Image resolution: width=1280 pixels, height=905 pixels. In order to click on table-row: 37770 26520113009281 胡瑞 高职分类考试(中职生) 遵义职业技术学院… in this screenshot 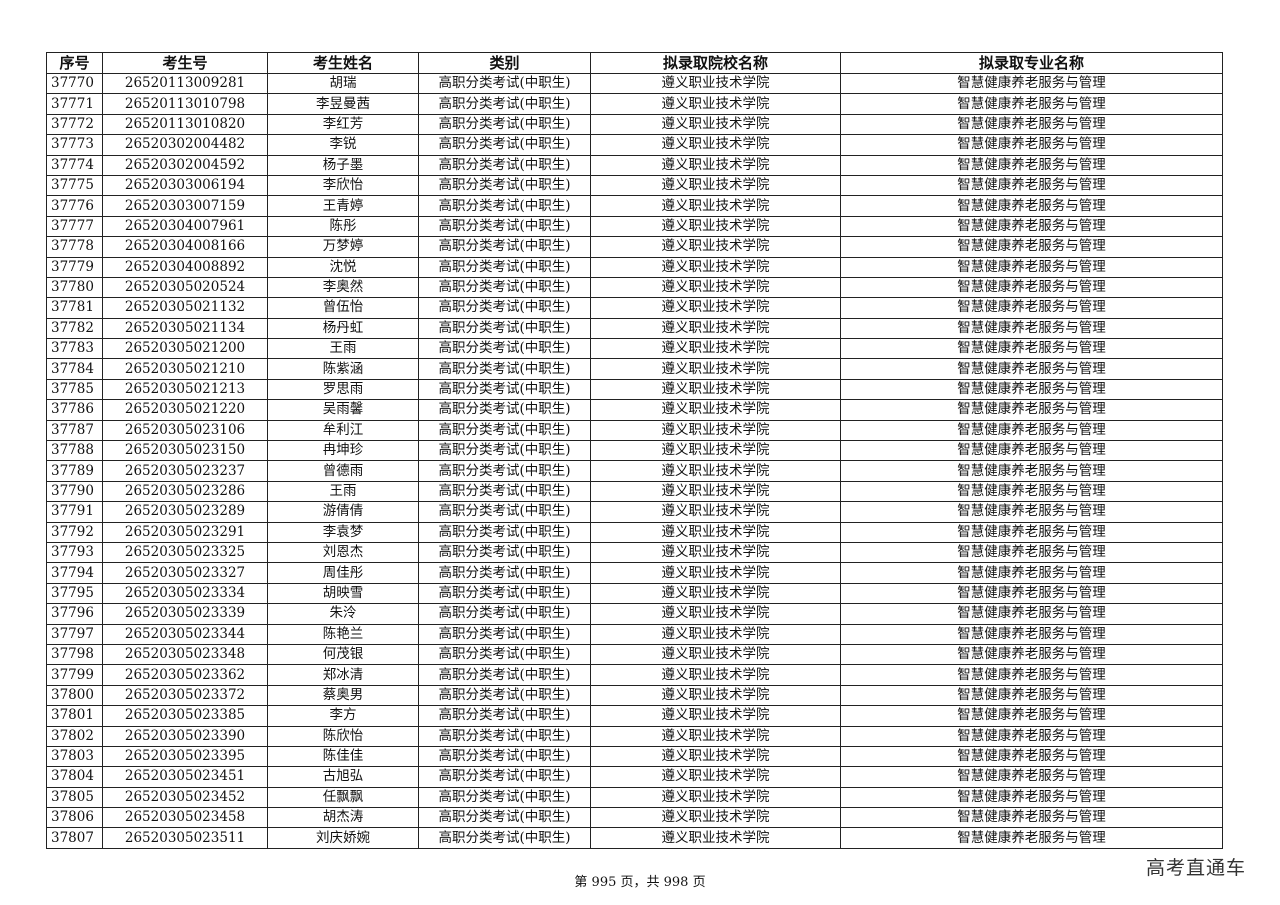, I will do `click(634, 83)`.